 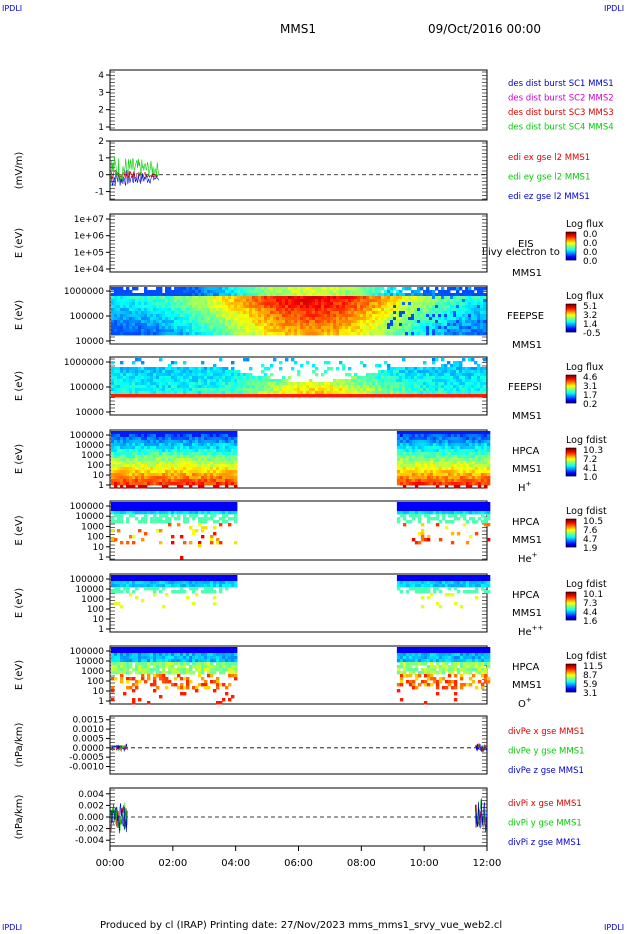 I want to click on y-tick-label: 100, so click(x=95, y=538).